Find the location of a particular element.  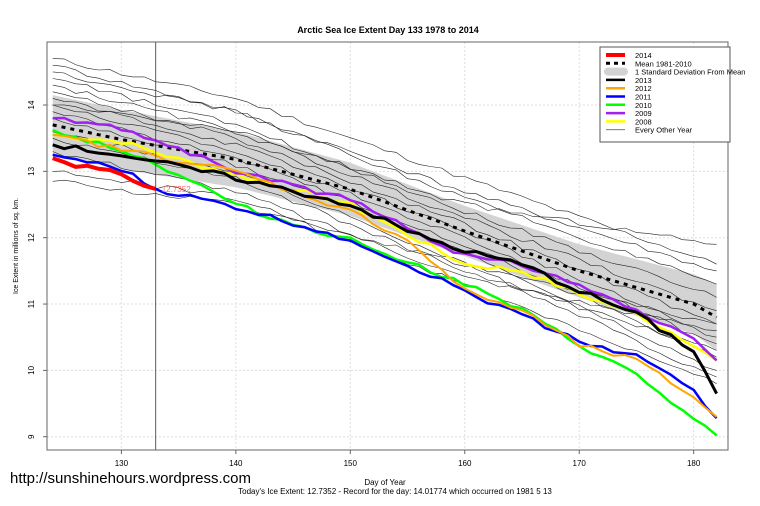

x-tick-label: 160 is located at coordinates (465, 463).